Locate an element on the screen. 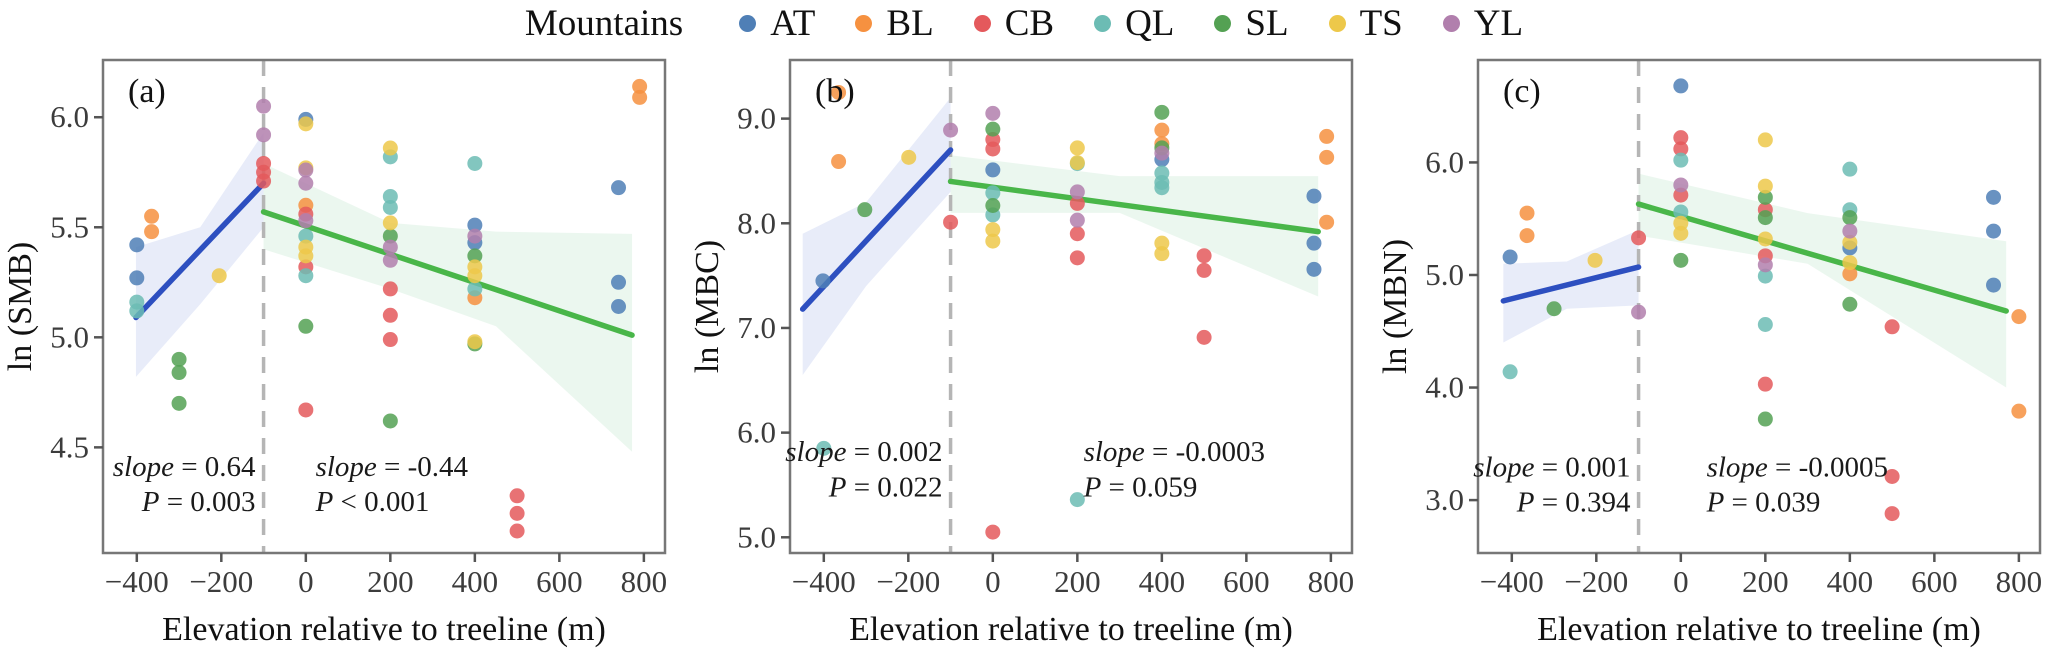 The width and height of the screenshot is (2048, 655). annotation-text: P = 0.394 is located at coordinates (1573, 502).